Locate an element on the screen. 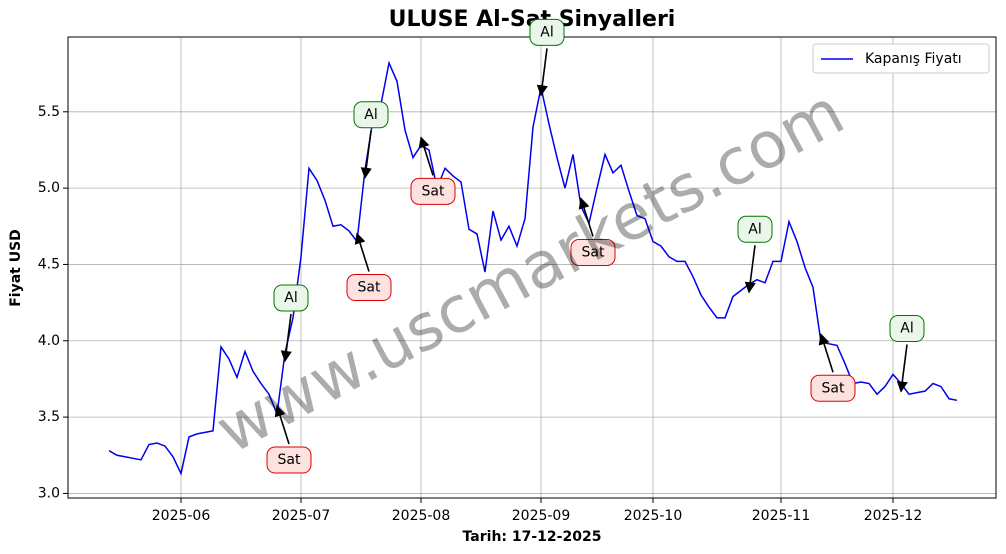  y-axis-label: Fiyat USD is located at coordinates (16, 268).